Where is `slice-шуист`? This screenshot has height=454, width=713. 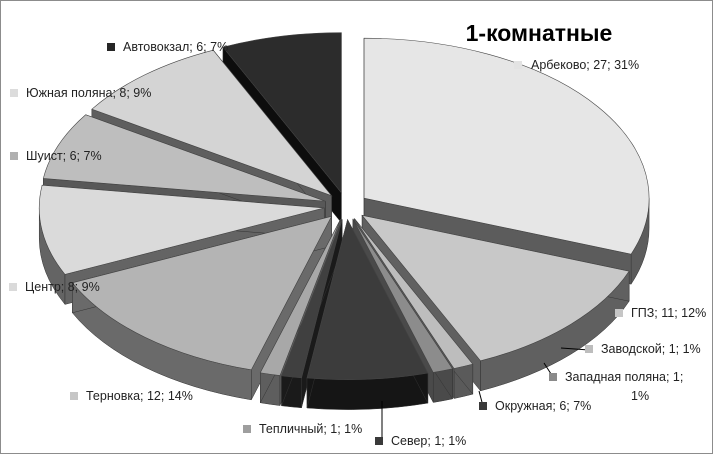
slice-шуист is located at coordinates (184, 158).